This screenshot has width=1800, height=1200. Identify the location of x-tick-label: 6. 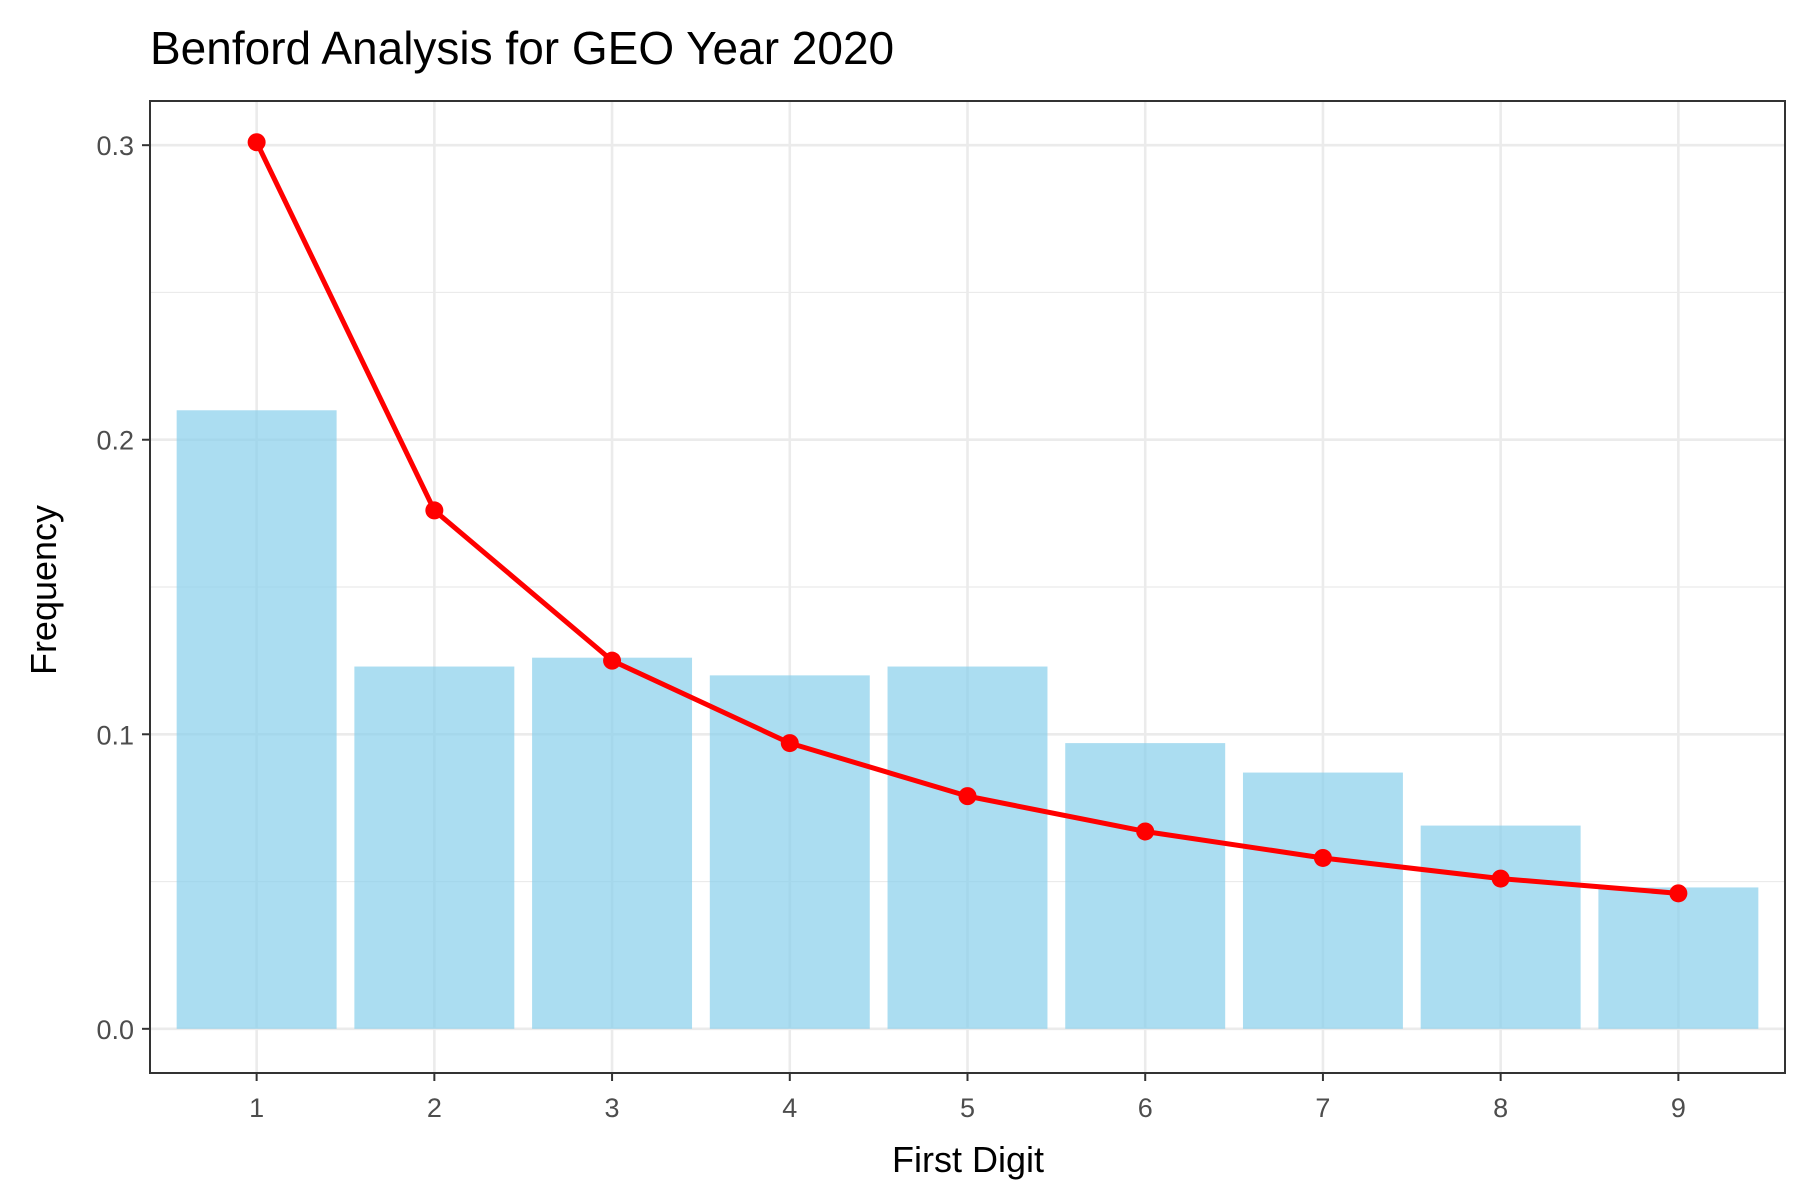
(1145, 1108).